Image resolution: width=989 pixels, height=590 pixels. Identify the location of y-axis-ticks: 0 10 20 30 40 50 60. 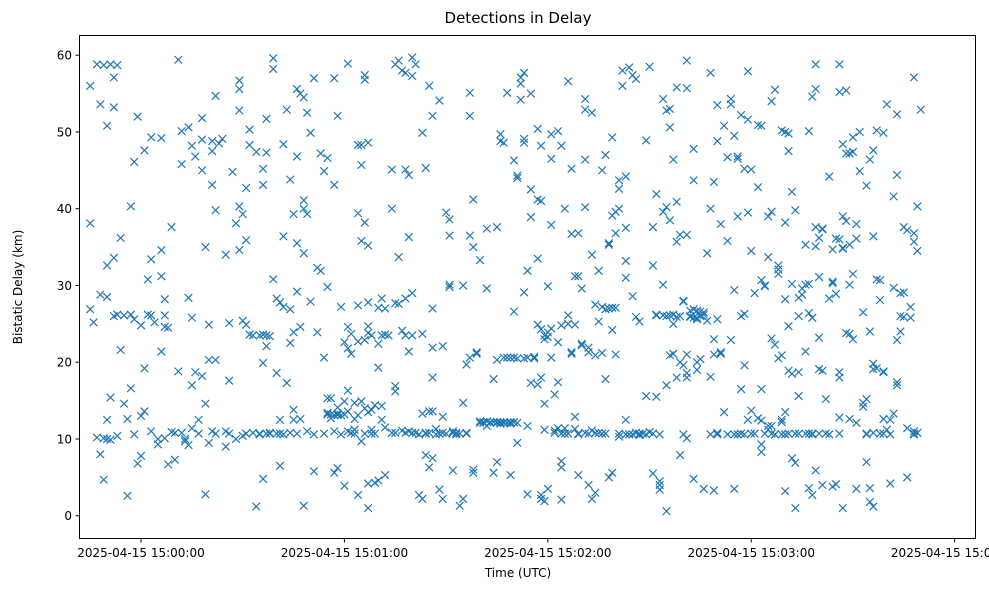
(68, 286).